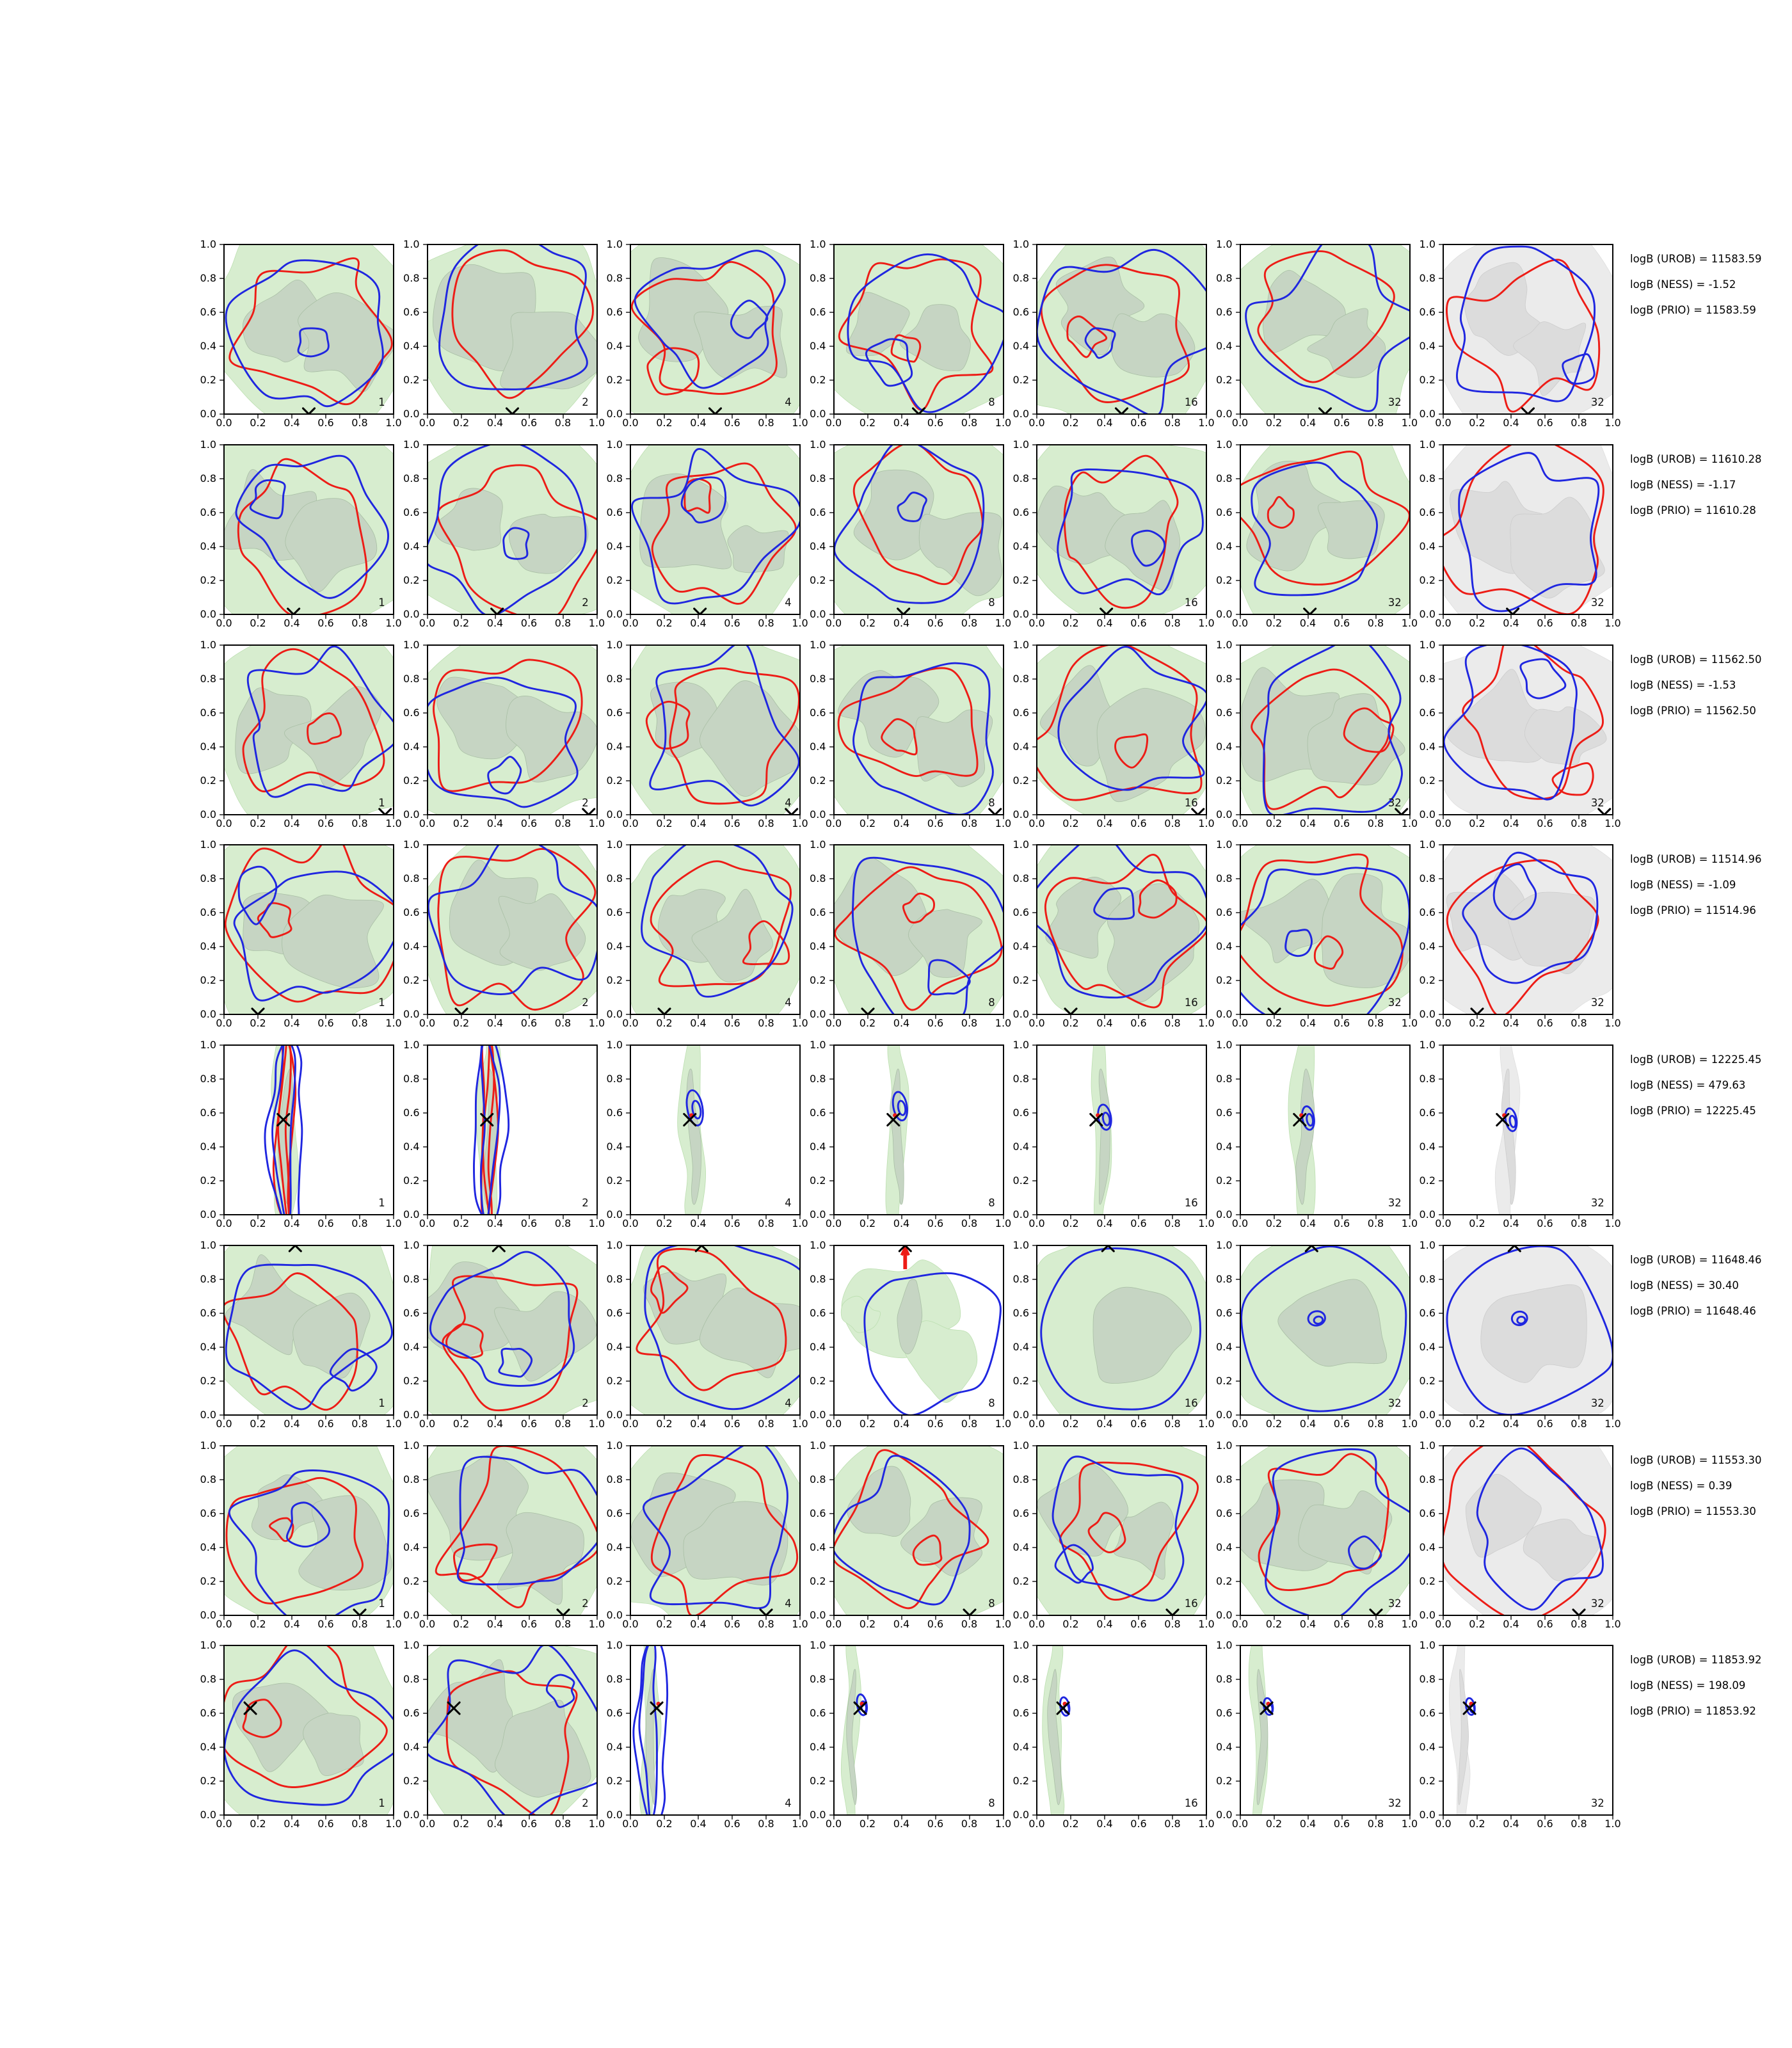 This screenshot has height=2048, width=1792. What do you see at coordinates (1119, 1131) in the screenshot?
I see `subplot-canvas: 16` at bounding box center [1119, 1131].